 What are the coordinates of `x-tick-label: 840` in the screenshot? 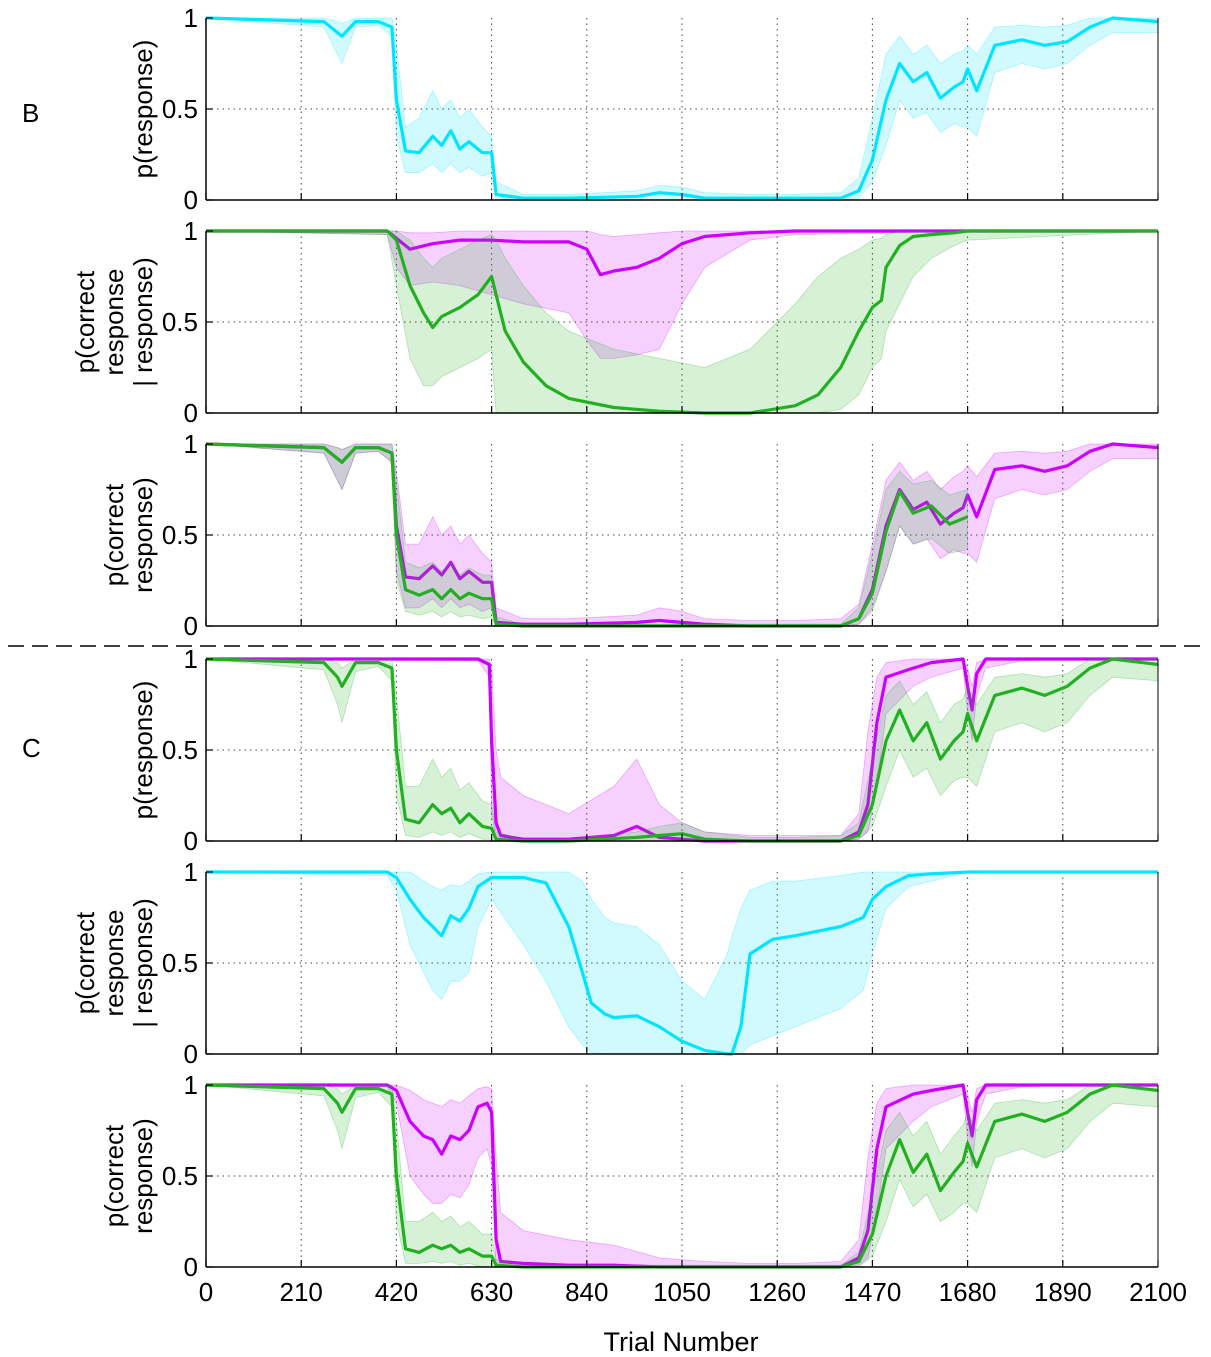 It's located at (586, 1292).